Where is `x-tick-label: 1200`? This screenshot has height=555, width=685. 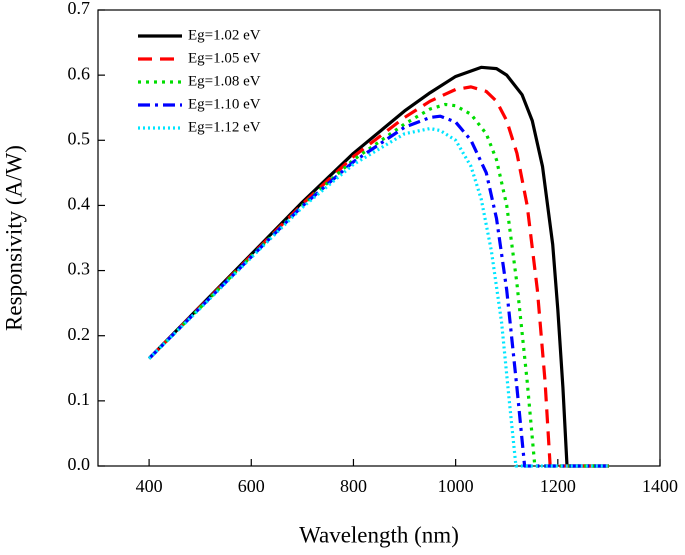 x-tick-label: 1200 is located at coordinates (558, 486).